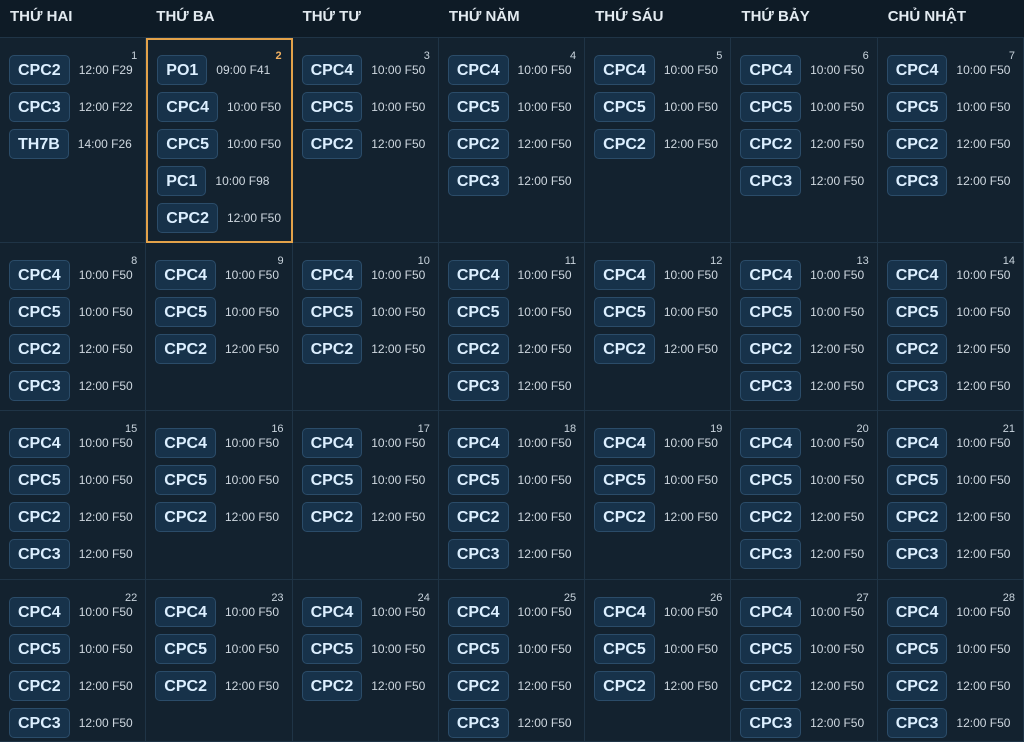 This screenshot has height=742, width=1024. What do you see at coordinates (223, 181) in the screenshot?
I see `event: PC1 10:00 F98` at bounding box center [223, 181].